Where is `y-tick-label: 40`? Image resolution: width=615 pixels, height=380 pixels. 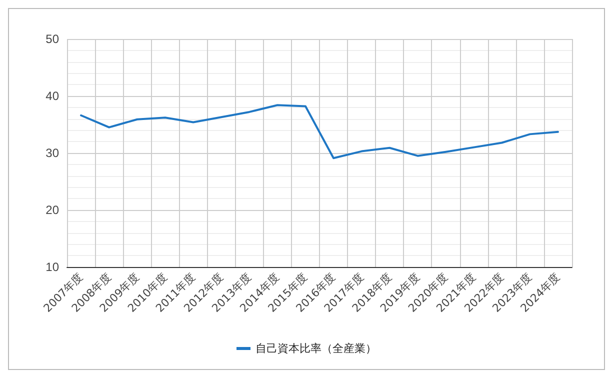
y-tick-label: 40 is located at coordinates (53, 96).